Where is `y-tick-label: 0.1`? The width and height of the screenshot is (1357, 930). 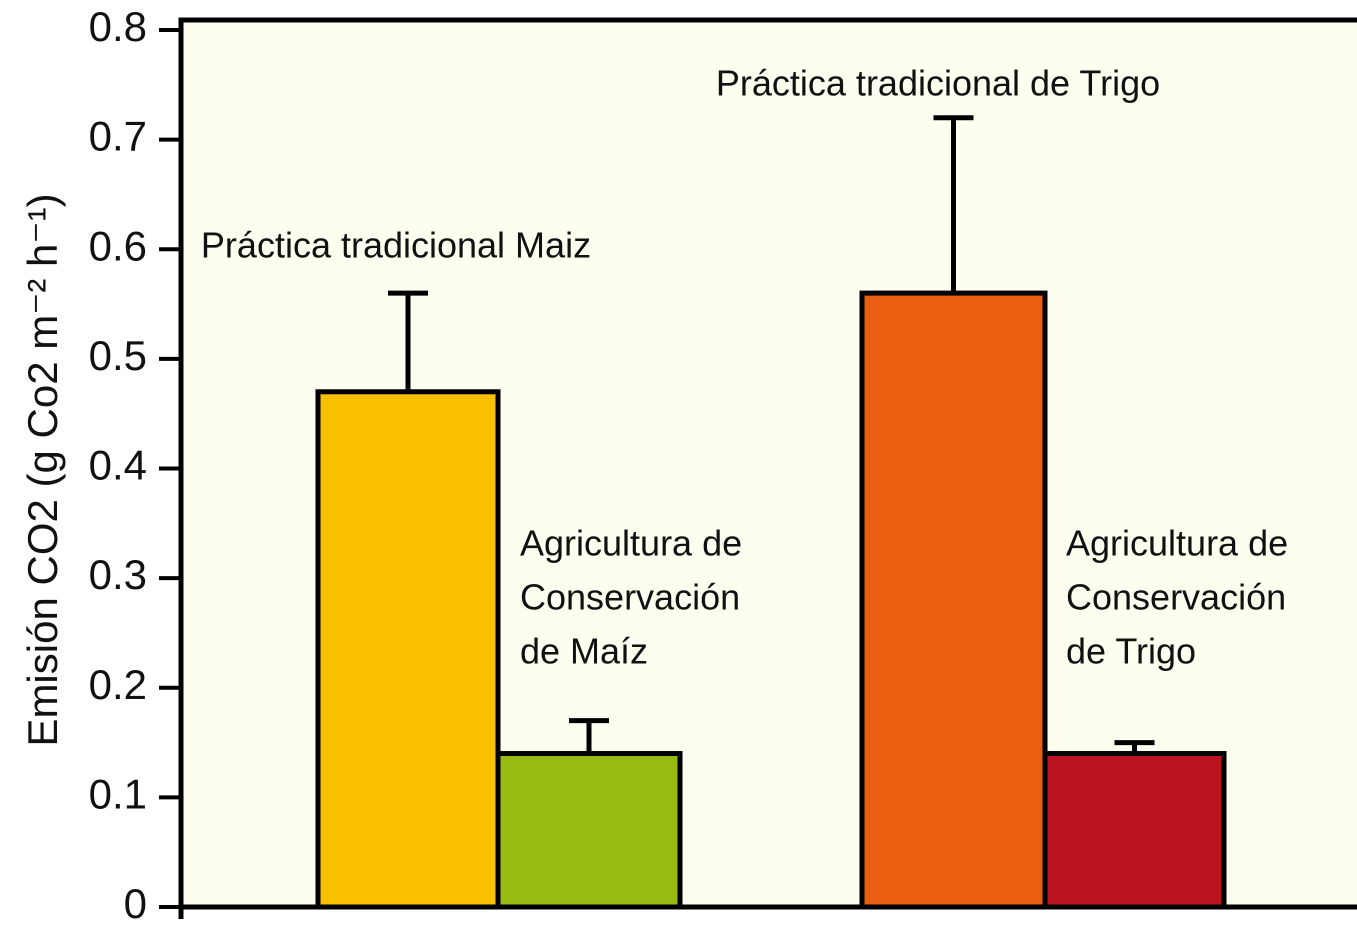 y-tick-label: 0.1 is located at coordinates (118, 793).